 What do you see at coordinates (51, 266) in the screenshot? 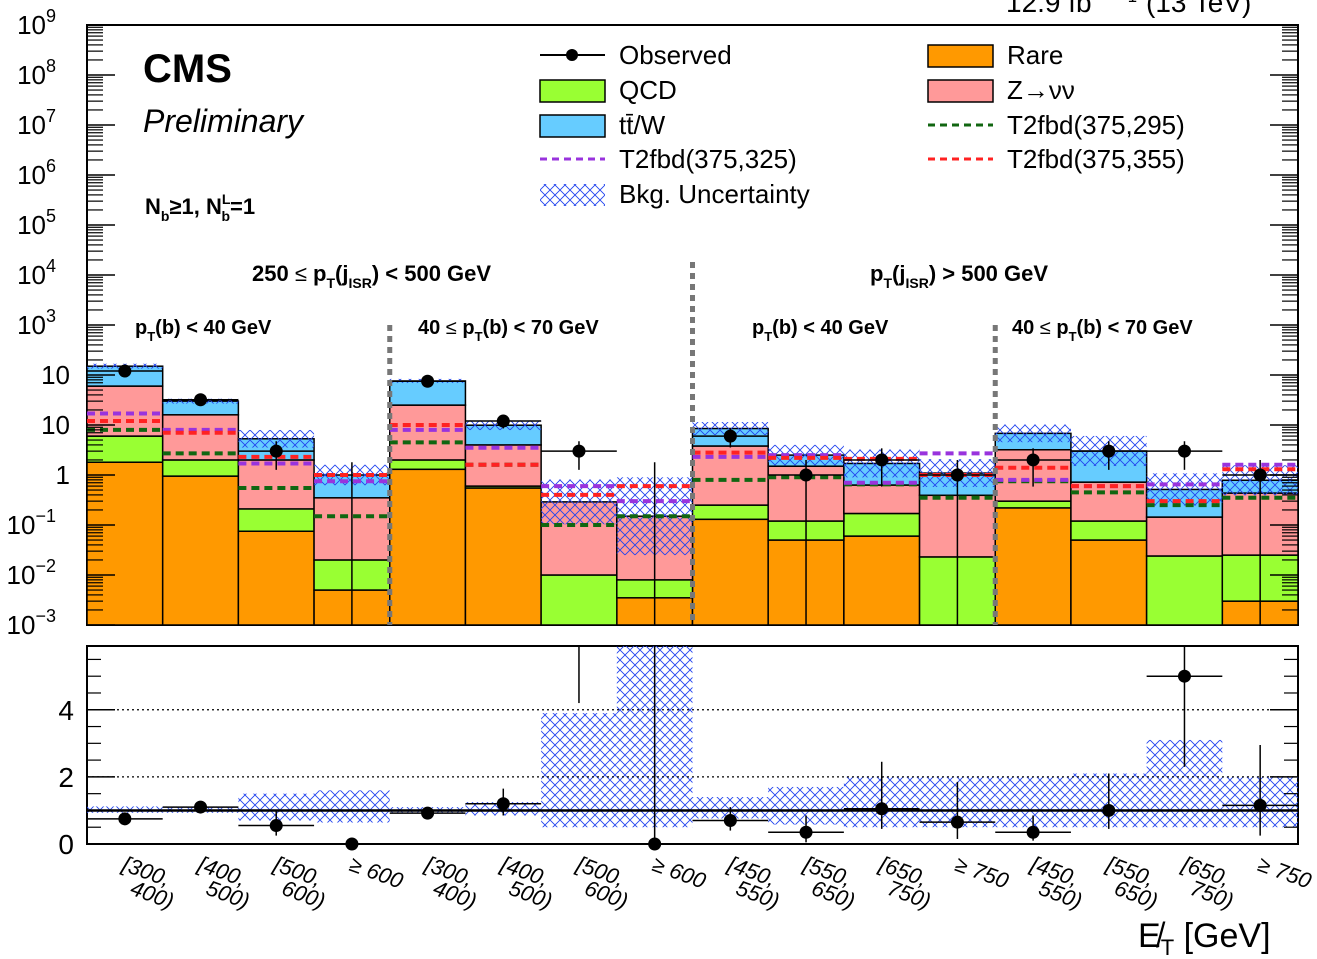
I see `y-tick-label-exp-5: 4` at bounding box center [51, 266].